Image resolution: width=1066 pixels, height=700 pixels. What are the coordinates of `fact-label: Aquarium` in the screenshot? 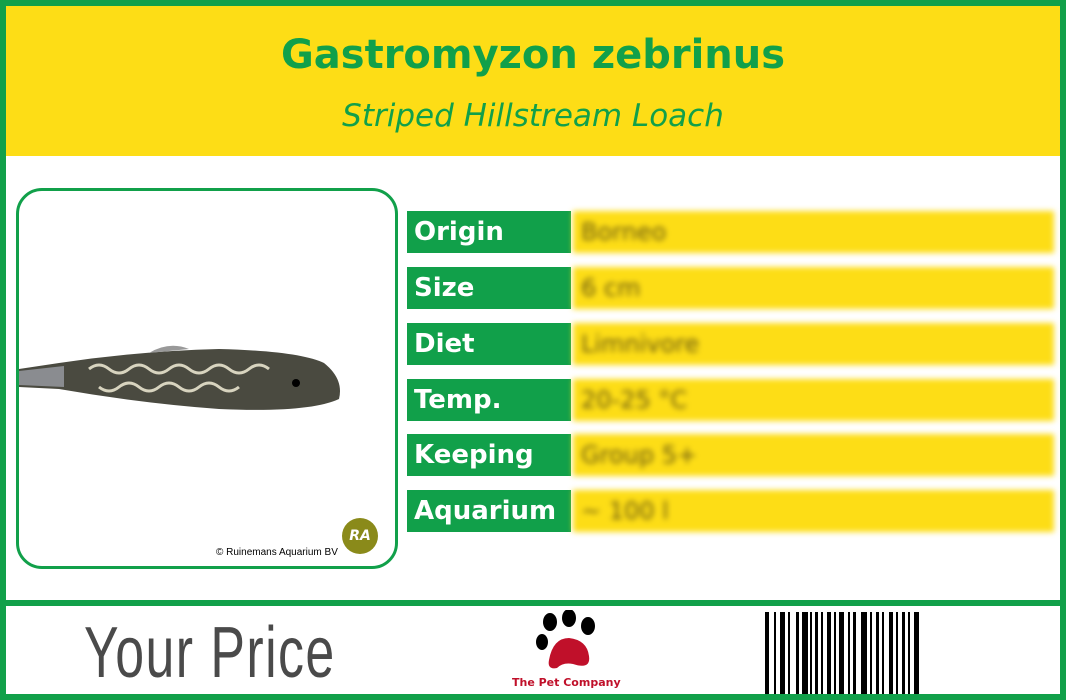 It's located at (489, 511).